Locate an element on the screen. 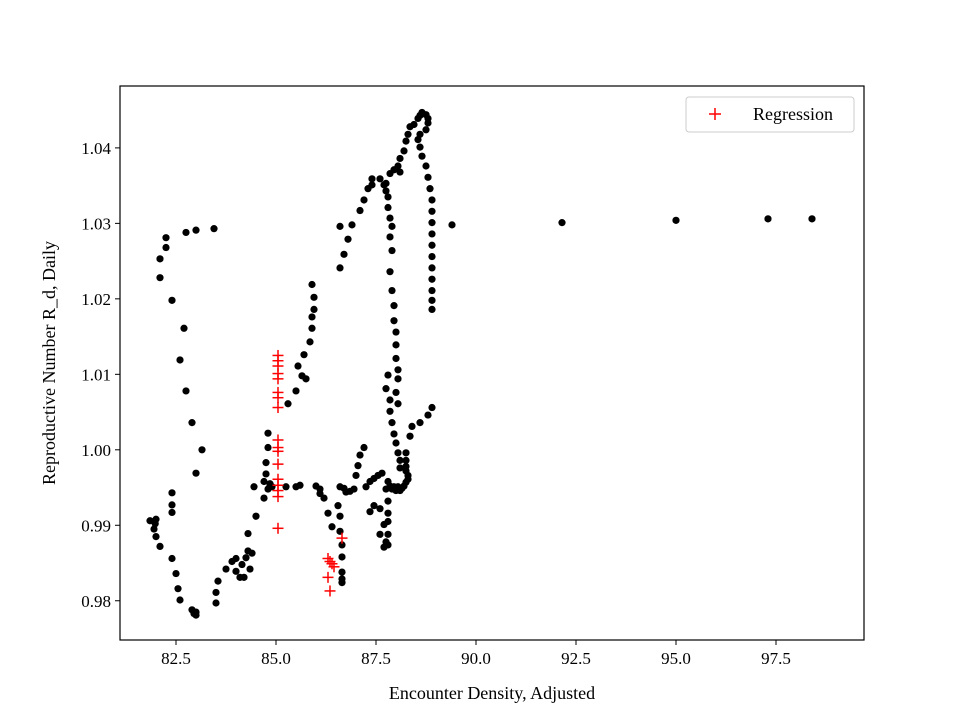  legend-marker-regression is located at coordinates (715, 114).